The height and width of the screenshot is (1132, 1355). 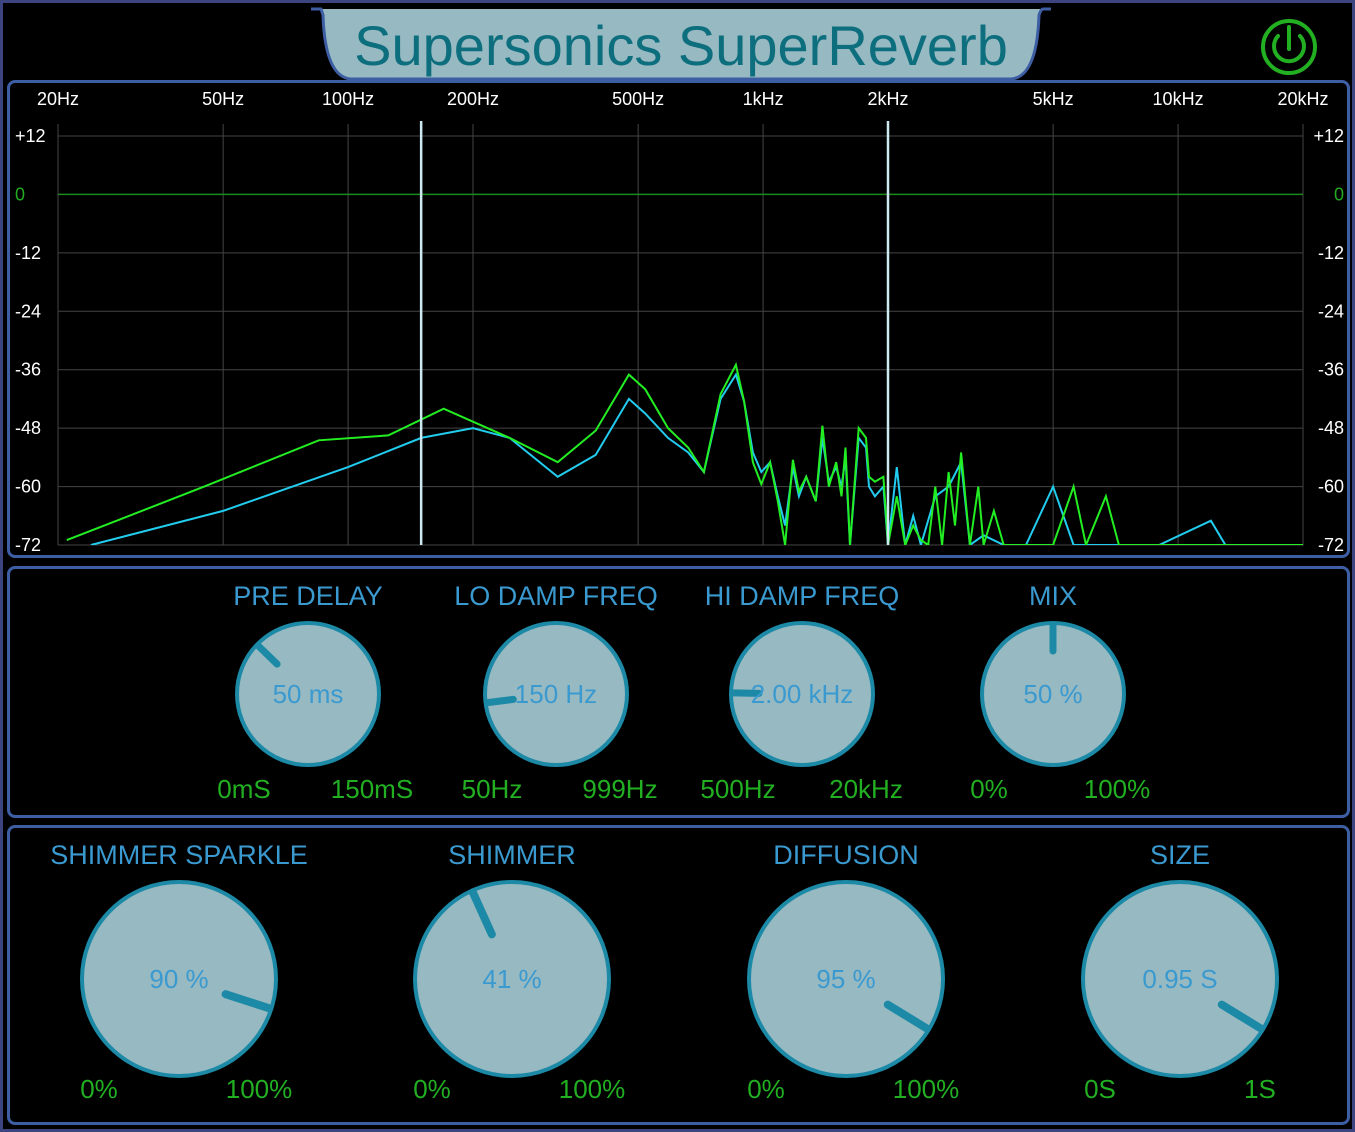 I want to click on mix-pointer, so click(x=1053, y=640).